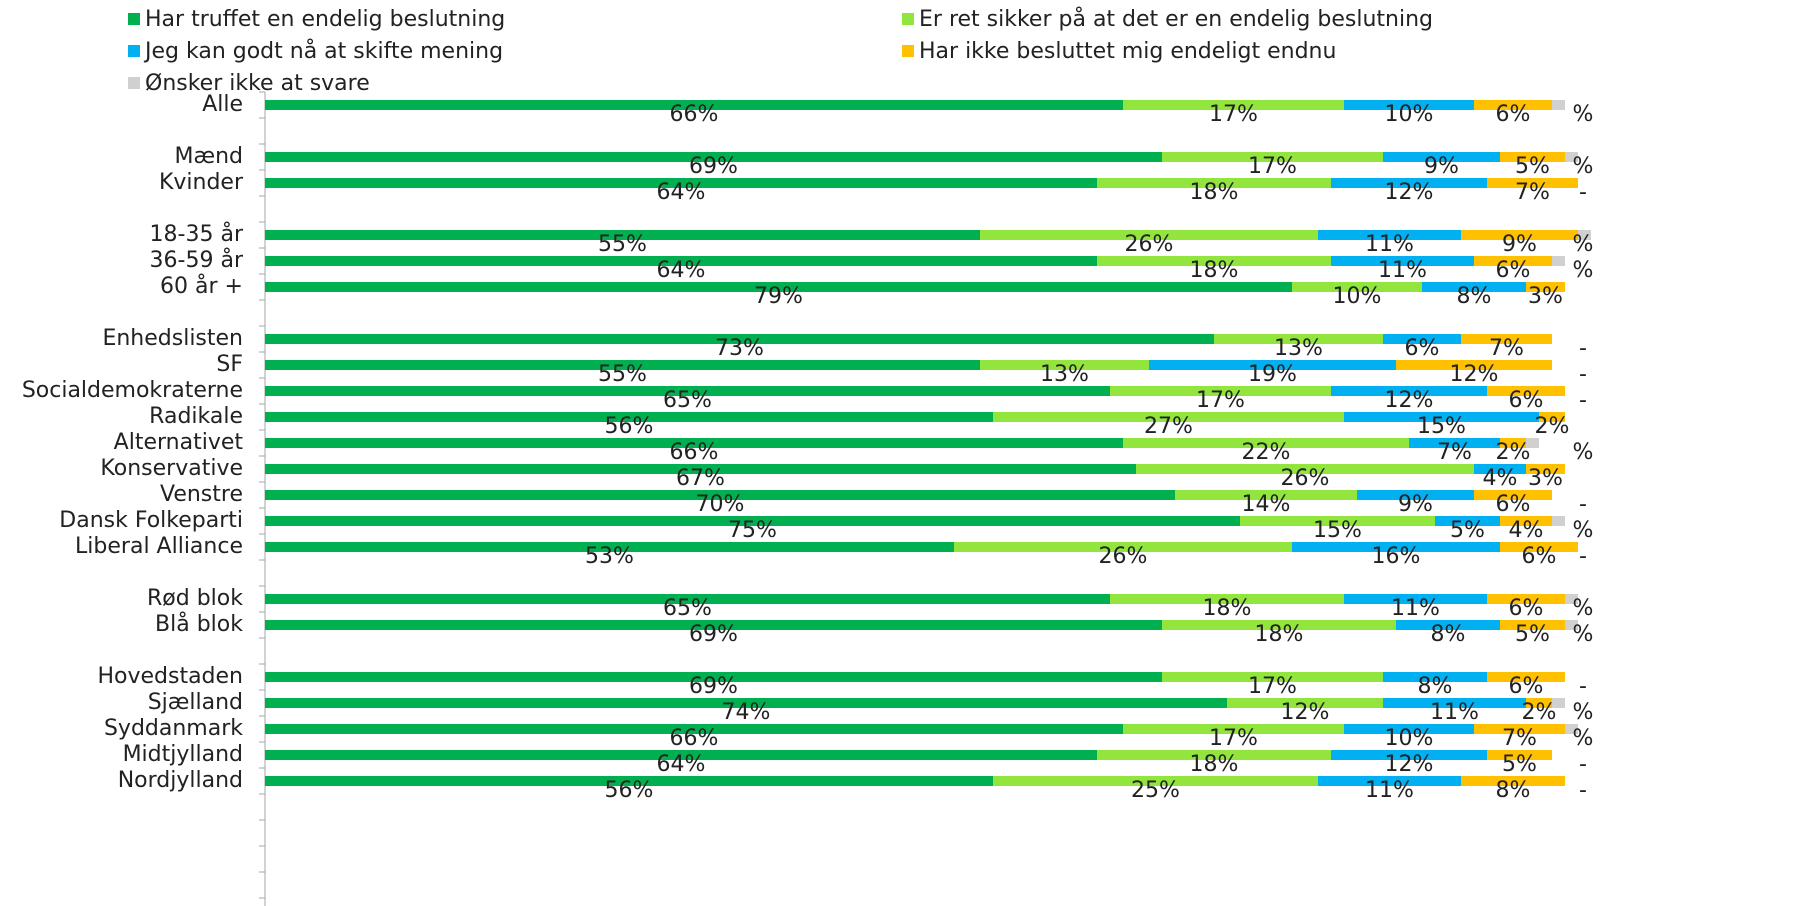  I want to click on legend-label-4: Har ikke besluttet mig endeligt endnu, so click(1127, 51).